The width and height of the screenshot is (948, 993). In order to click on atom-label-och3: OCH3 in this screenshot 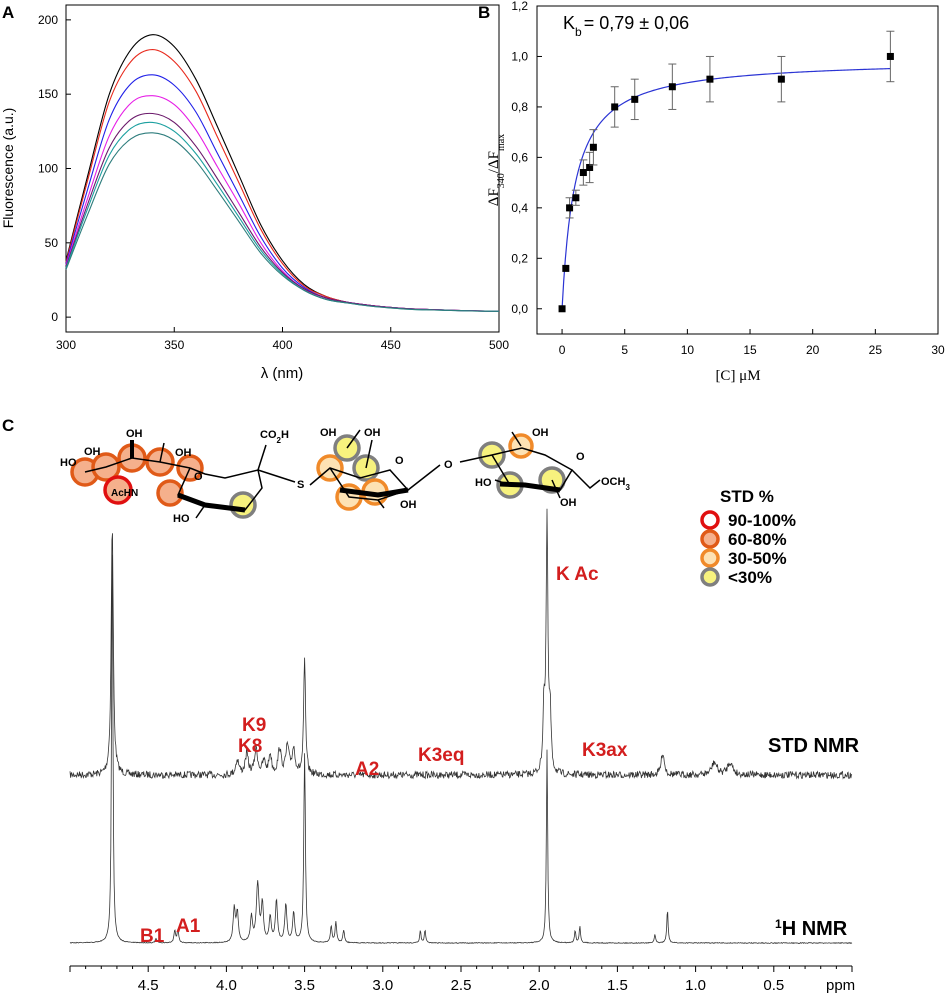, I will do `click(615, 484)`.